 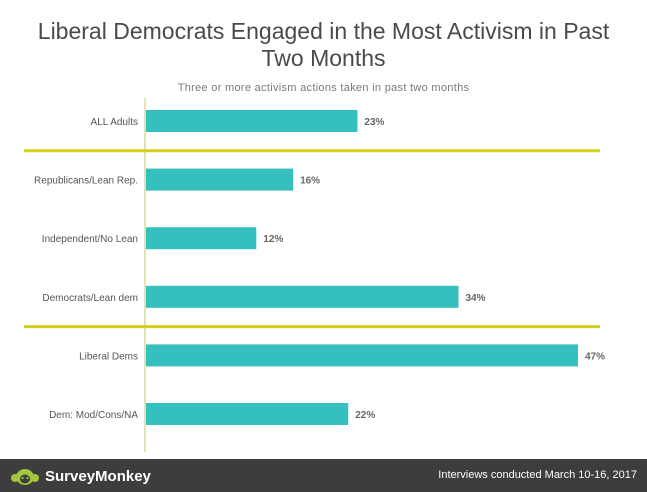 I want to click on data-label: 23%, so click(x=374, y=122).